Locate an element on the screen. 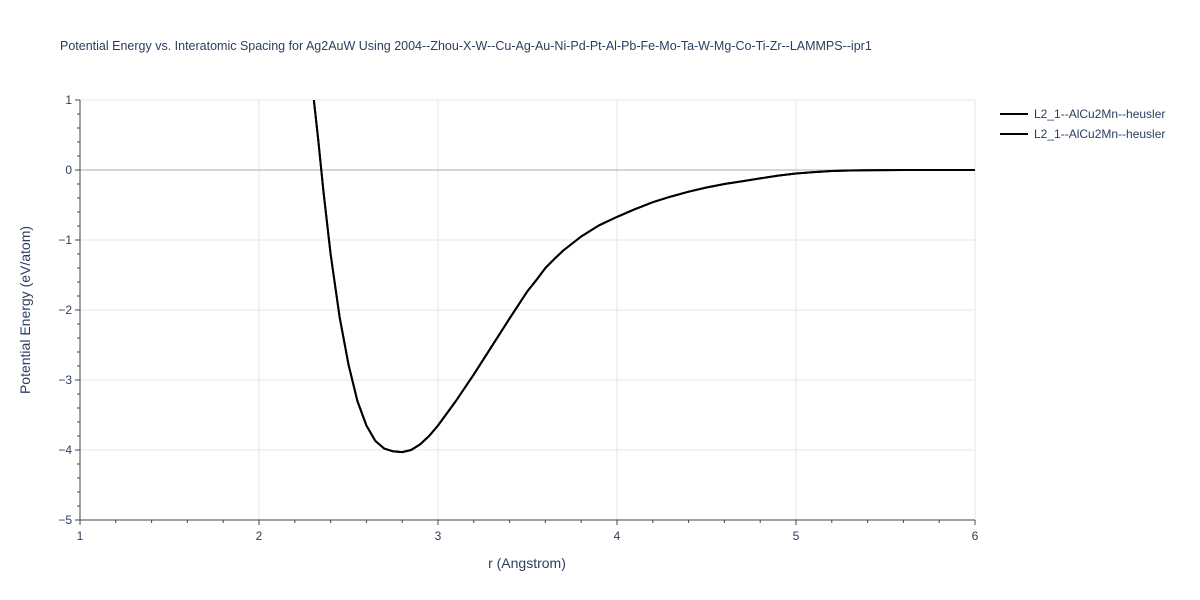  y-tick-label: −5 is located at coordinates (65, 520).